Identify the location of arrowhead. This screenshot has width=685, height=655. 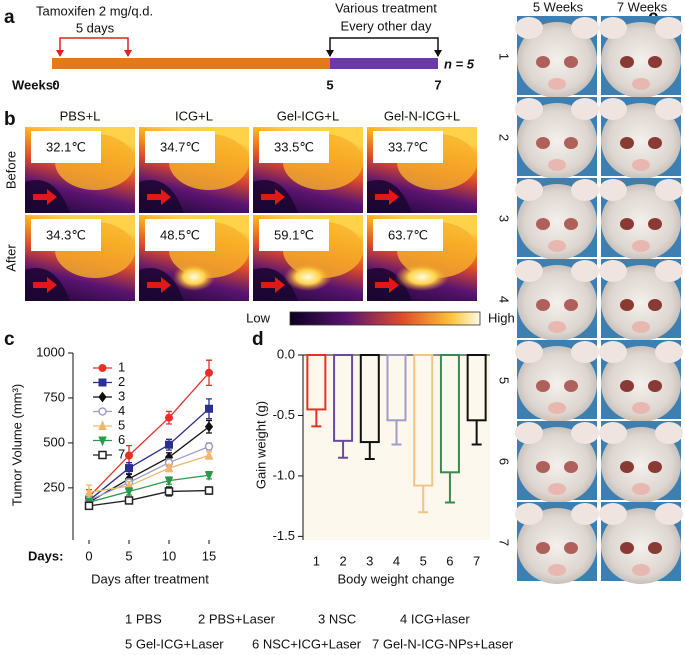
(94, 53).